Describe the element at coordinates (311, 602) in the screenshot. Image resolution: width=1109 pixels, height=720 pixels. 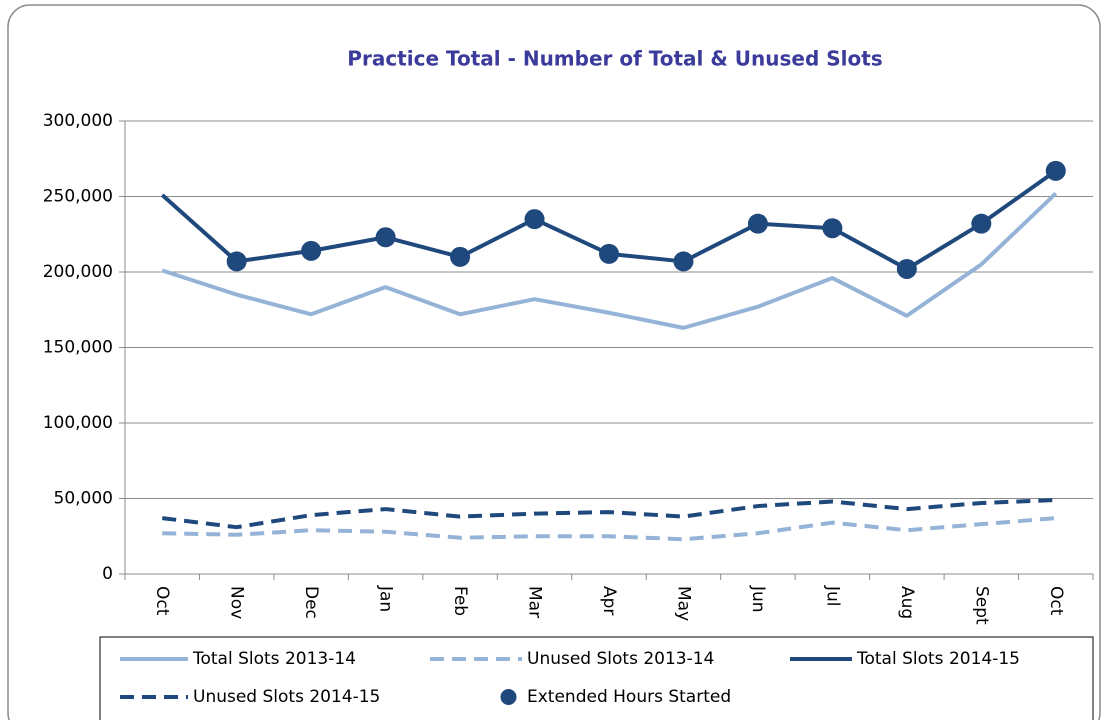
I see `x-tick-label: Dec` at that location.